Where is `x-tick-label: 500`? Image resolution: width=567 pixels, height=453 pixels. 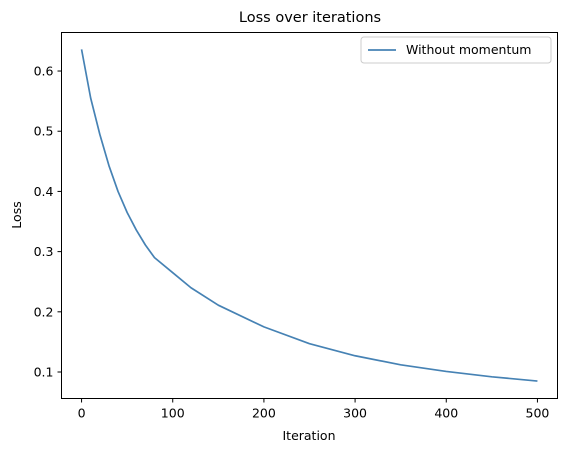 x-tick-label: 500 is located at coordinates (538, 413).